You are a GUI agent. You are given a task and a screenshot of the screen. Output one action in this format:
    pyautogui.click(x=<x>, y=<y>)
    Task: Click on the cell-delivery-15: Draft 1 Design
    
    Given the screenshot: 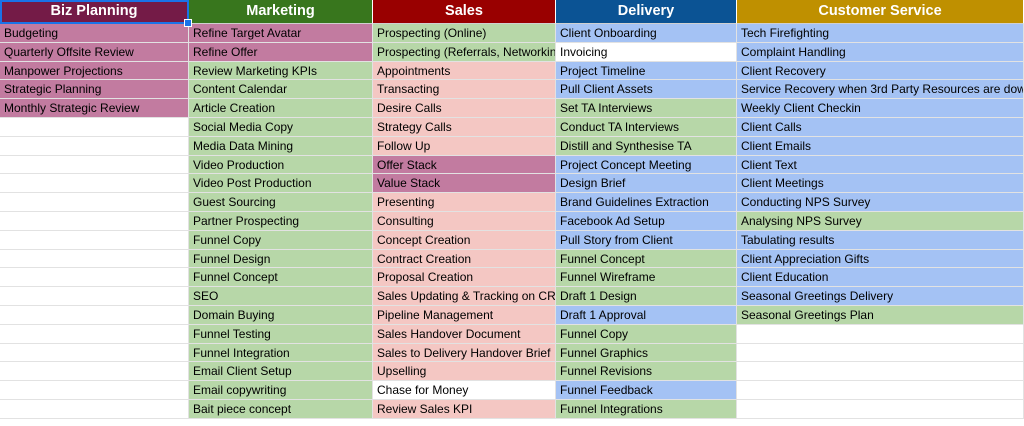 What is the action you would take?
    pyautogui.click(x=646, y=296)
    